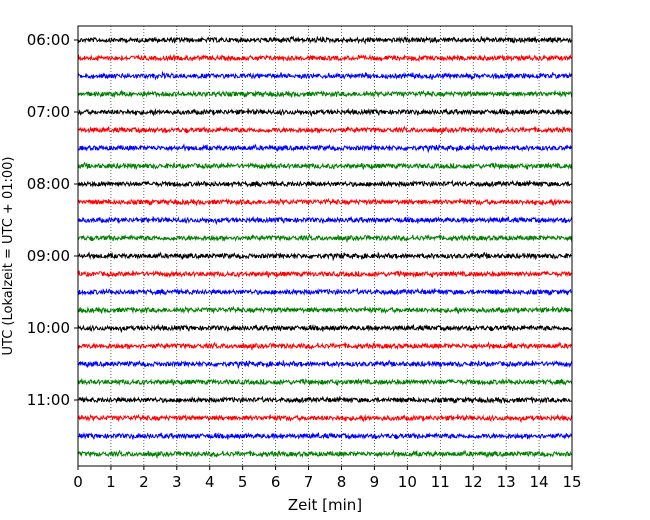  I want to click on x-tick-label: 10, so click(407, 482).